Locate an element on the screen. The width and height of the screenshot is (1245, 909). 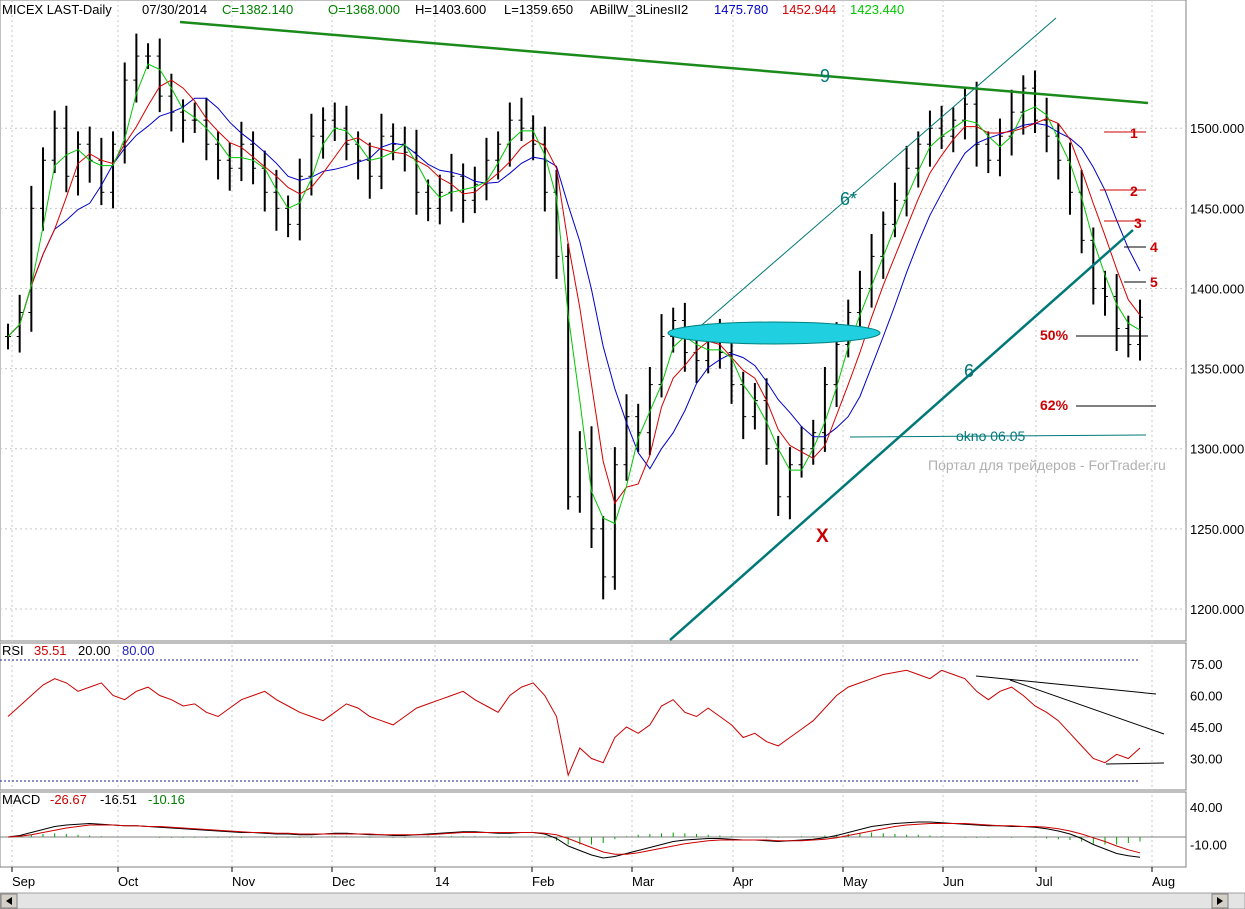
x-tick-label: Feb is located at coordinates (543, 881).